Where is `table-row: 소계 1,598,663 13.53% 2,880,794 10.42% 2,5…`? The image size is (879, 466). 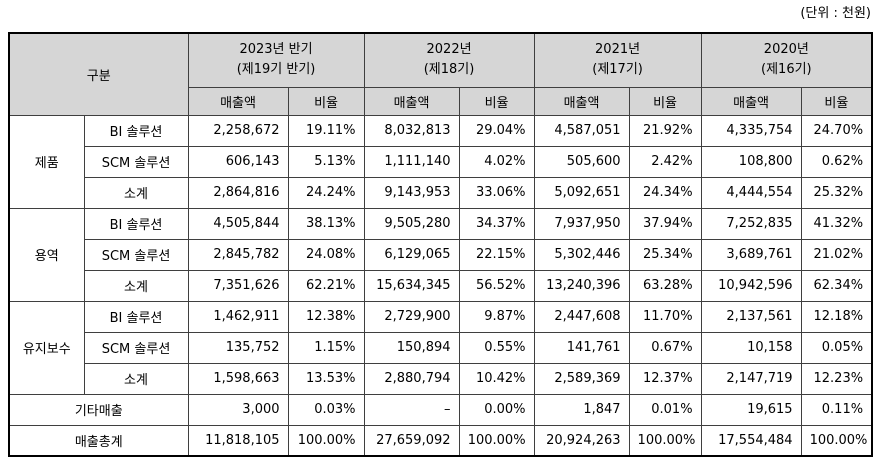
table-row: 소계 1,598,663 13.53% 2,880,794 10.42% 2,5… is located at coordinates (441, 378).